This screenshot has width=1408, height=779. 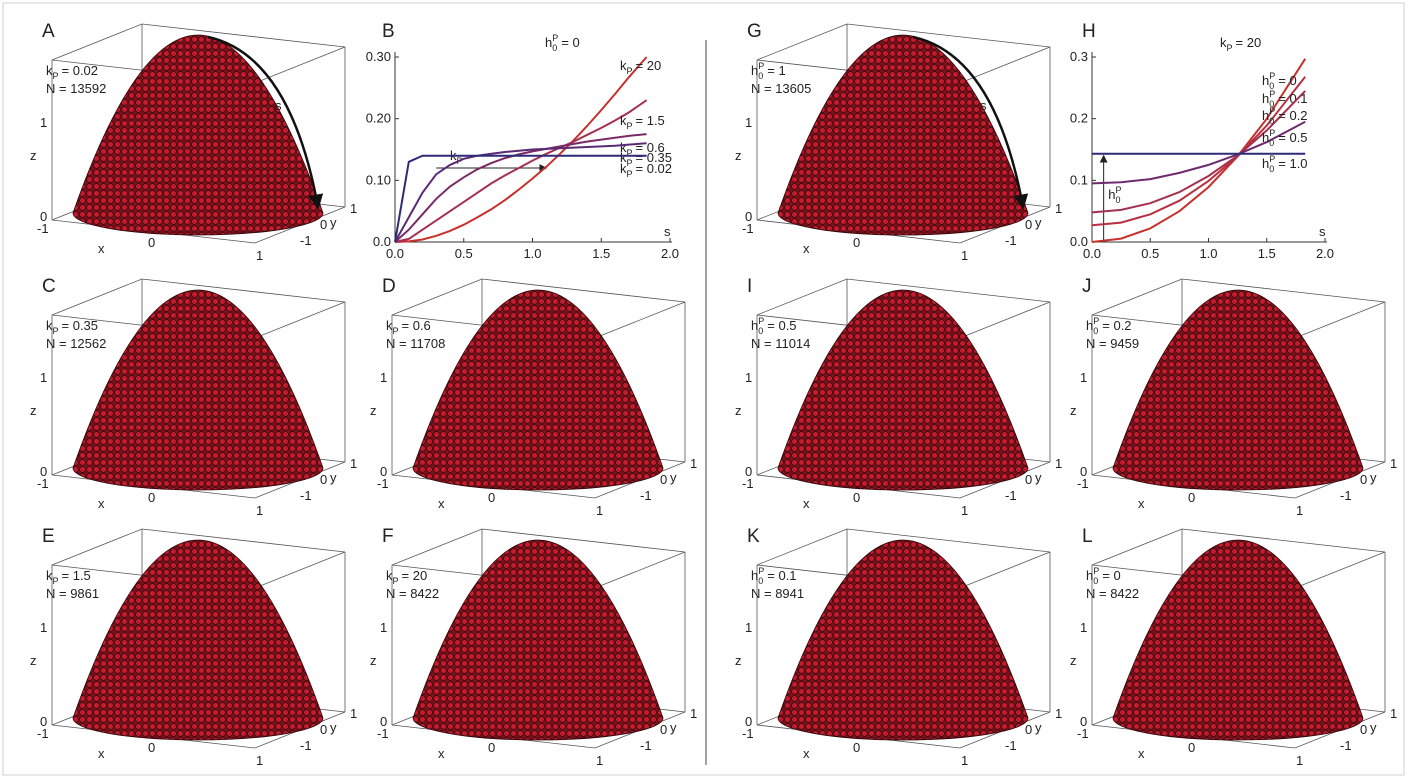 What do you see at coordinates (76, 88) in the screenshot?
I see `panel-count: N = 13592` at bounding box center [76, 88].